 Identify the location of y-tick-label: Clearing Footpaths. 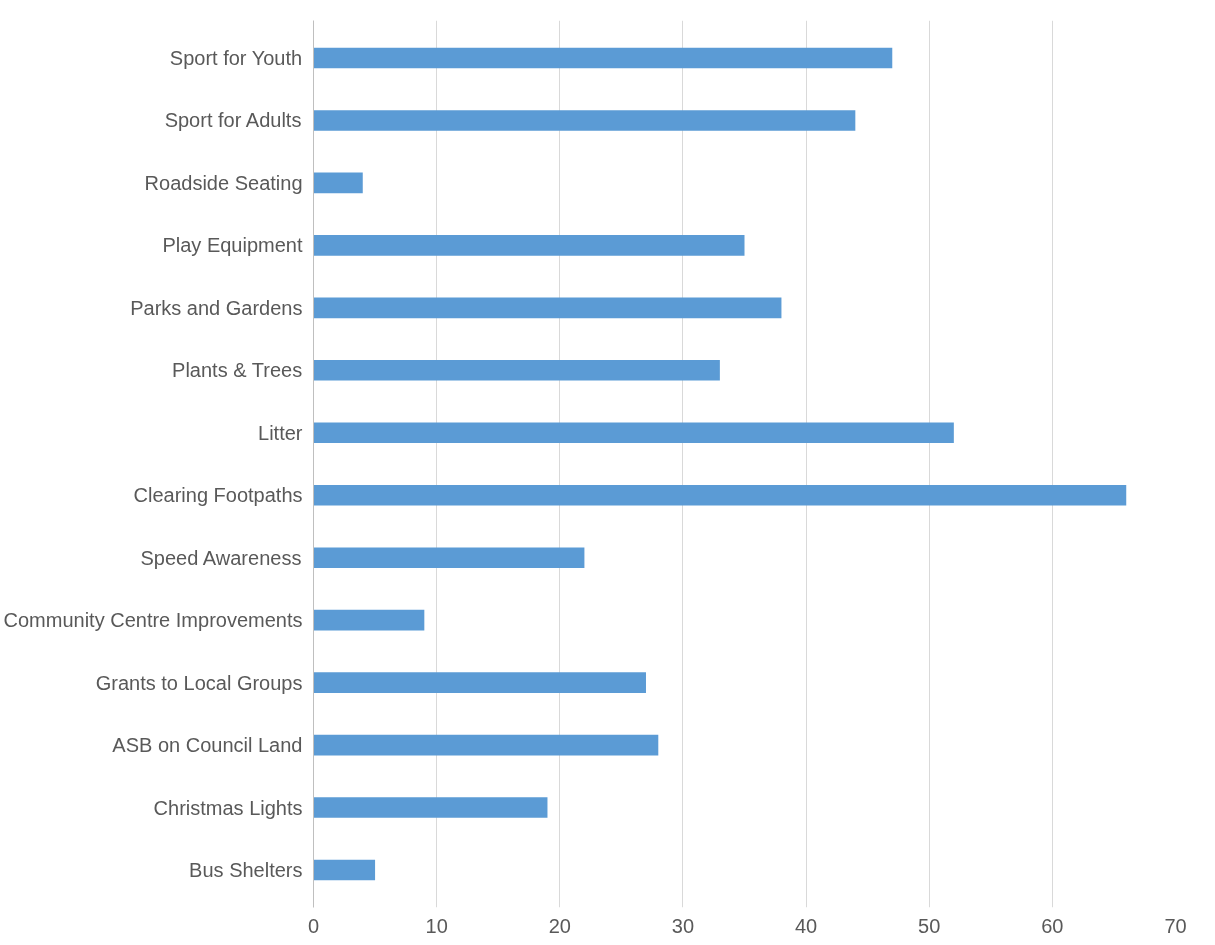
(218, 495).